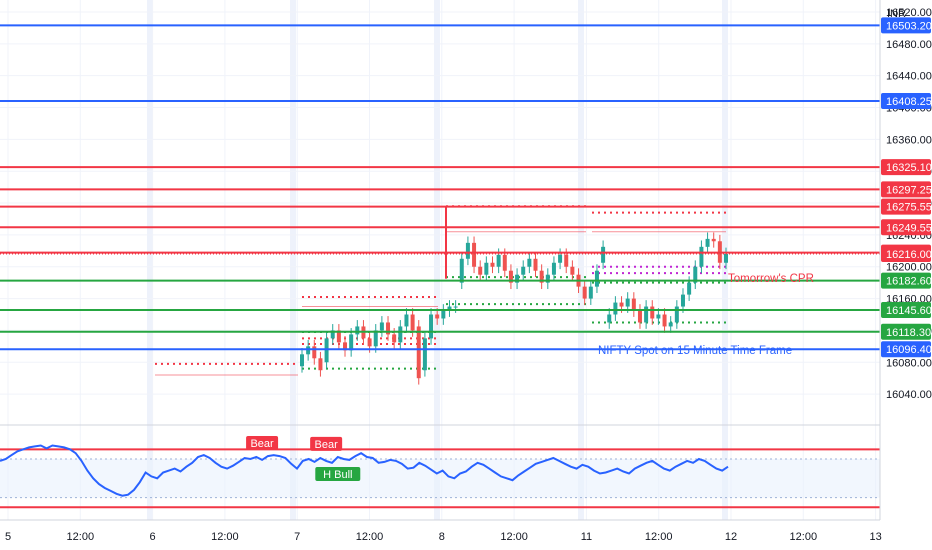 This screenshot has height=550, width=932. What do you see at coordinates (586, 537) in the screenshot?
I see `time-tick-label: 11` at bounding box center [586, 537].